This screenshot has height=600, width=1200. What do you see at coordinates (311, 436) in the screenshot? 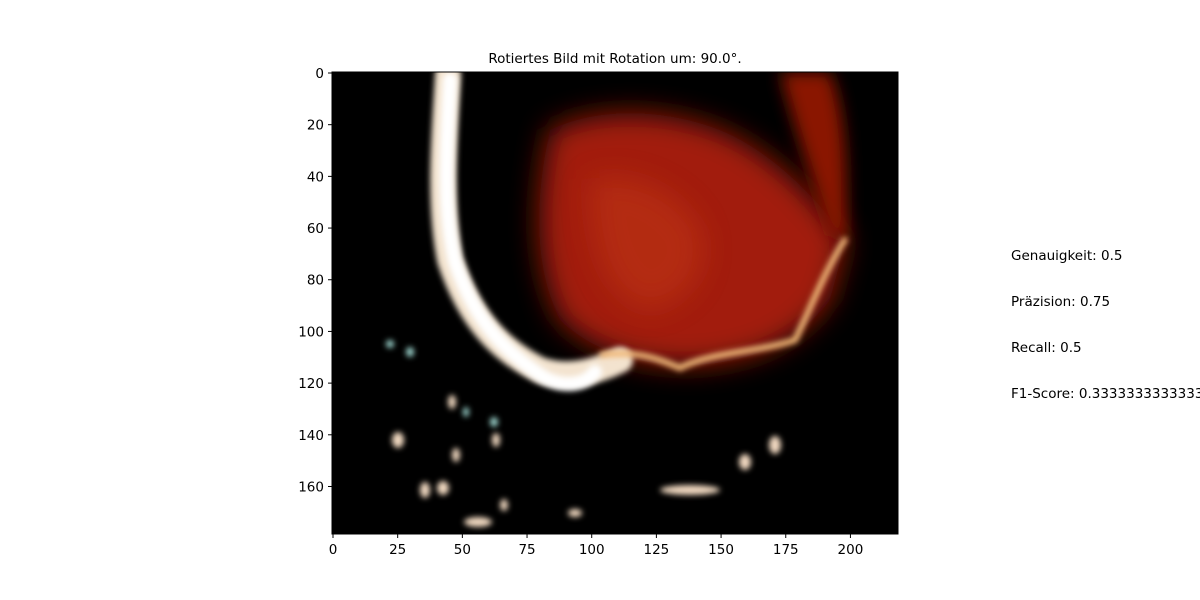
I see `y-tick-label: 140` at bounding box center [311, 436].